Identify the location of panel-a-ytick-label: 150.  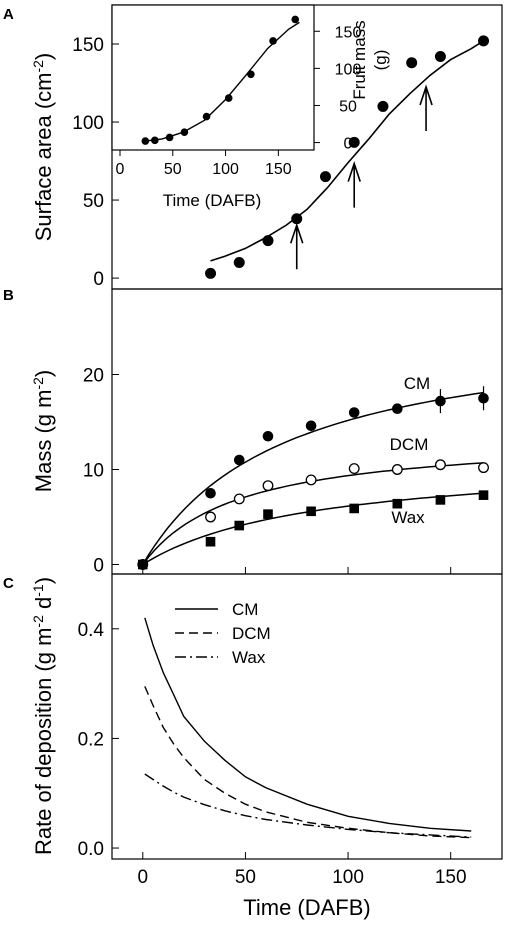
(88, 45).